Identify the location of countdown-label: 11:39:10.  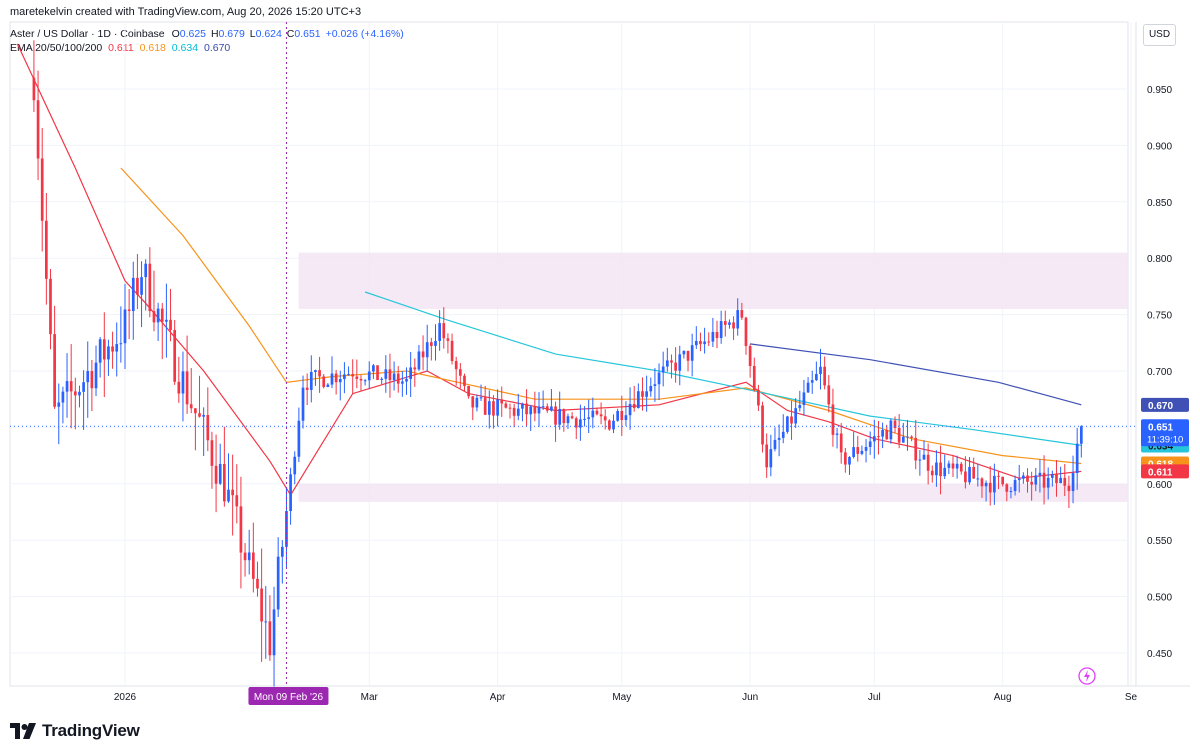
(1165, 439).